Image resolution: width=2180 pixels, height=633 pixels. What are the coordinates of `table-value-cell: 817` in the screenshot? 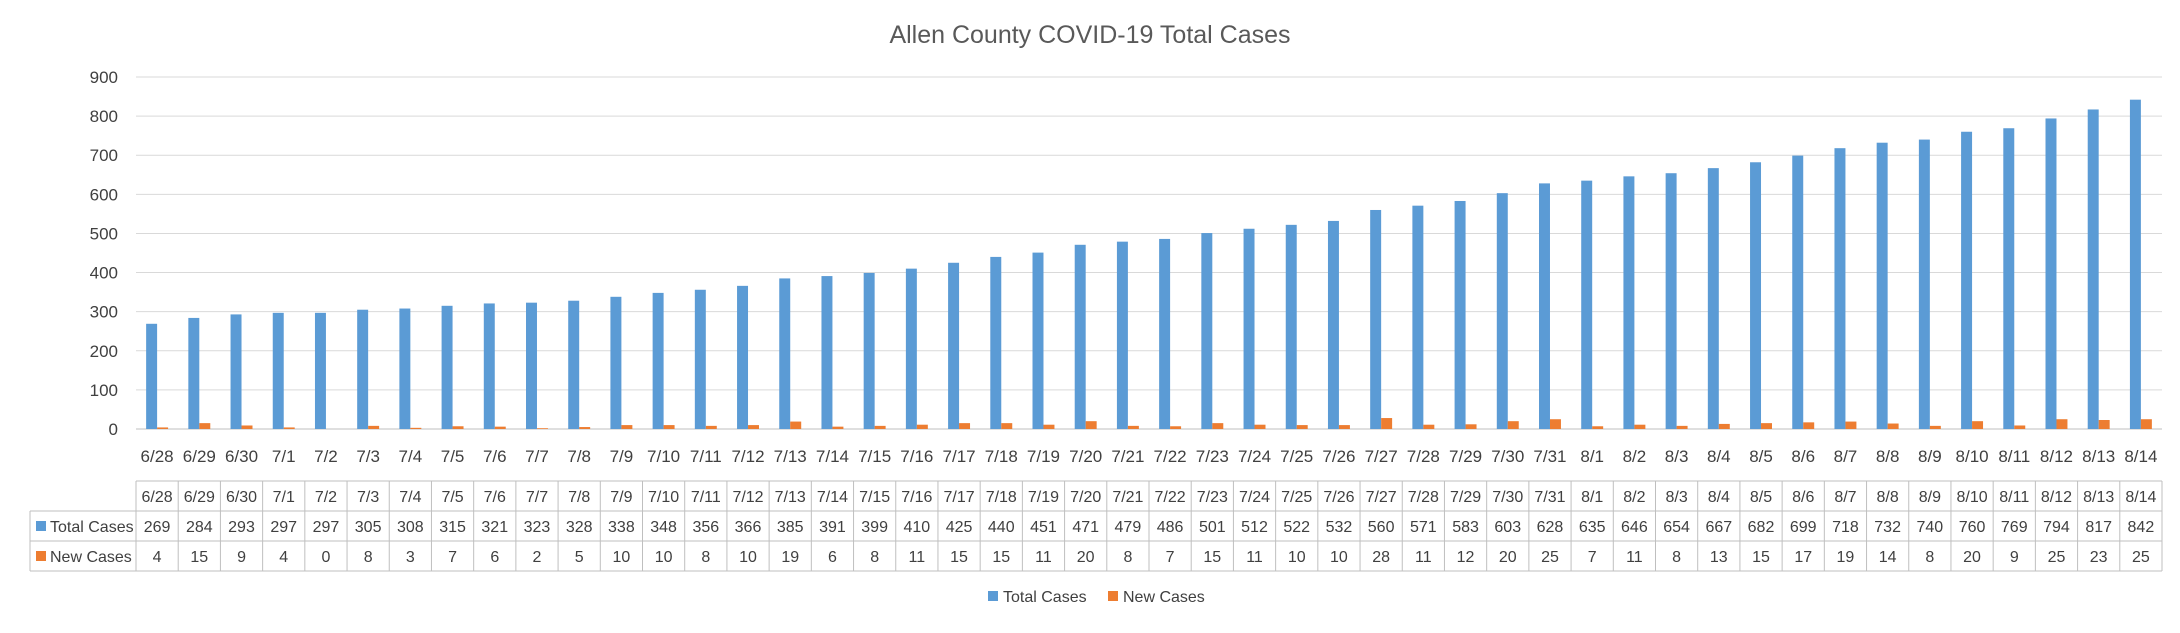 It's located at (2098, 527).